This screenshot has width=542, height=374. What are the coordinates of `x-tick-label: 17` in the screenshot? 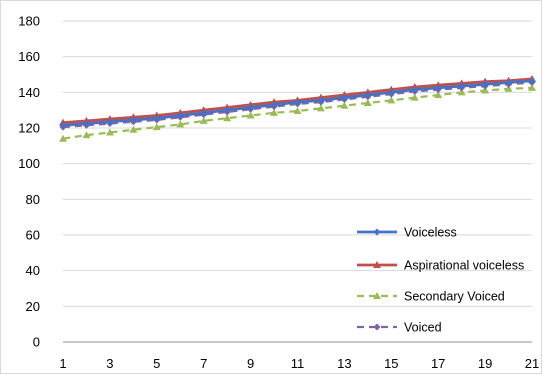 It's located at (438, 363).